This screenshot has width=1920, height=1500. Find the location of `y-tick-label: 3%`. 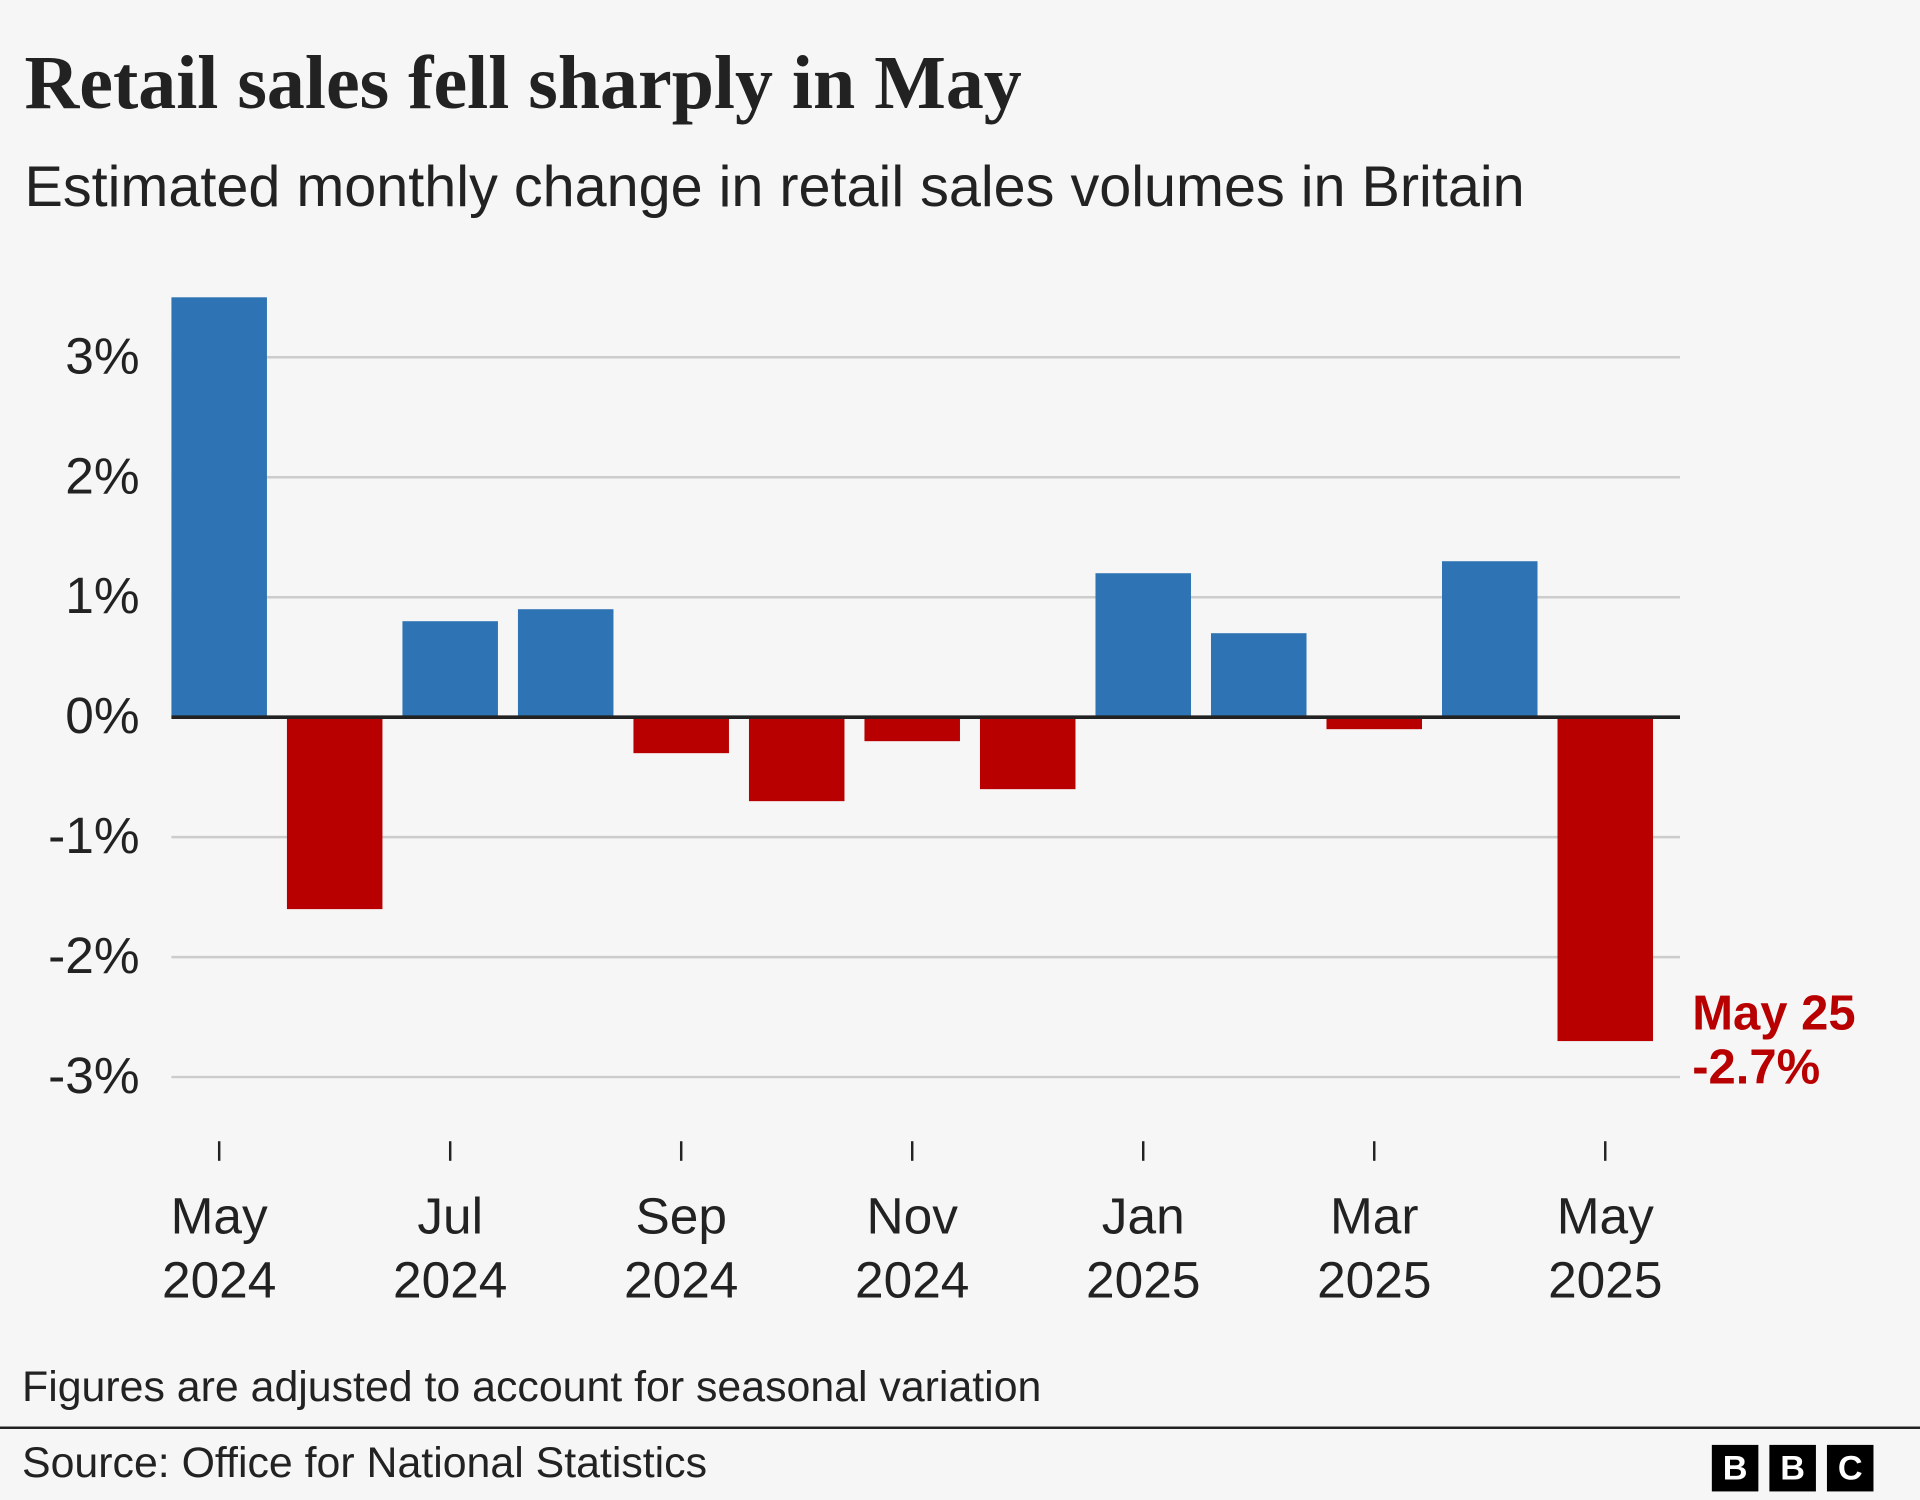

y-tick-label: 3% is located at coordinates (102, 355).